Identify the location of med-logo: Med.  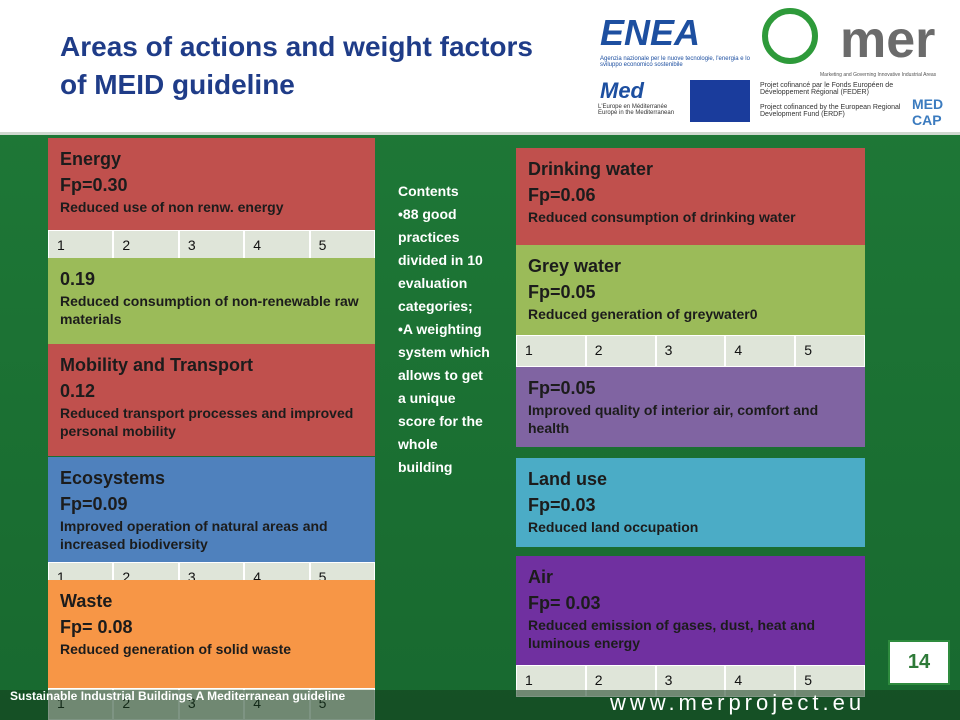
(622, 90).